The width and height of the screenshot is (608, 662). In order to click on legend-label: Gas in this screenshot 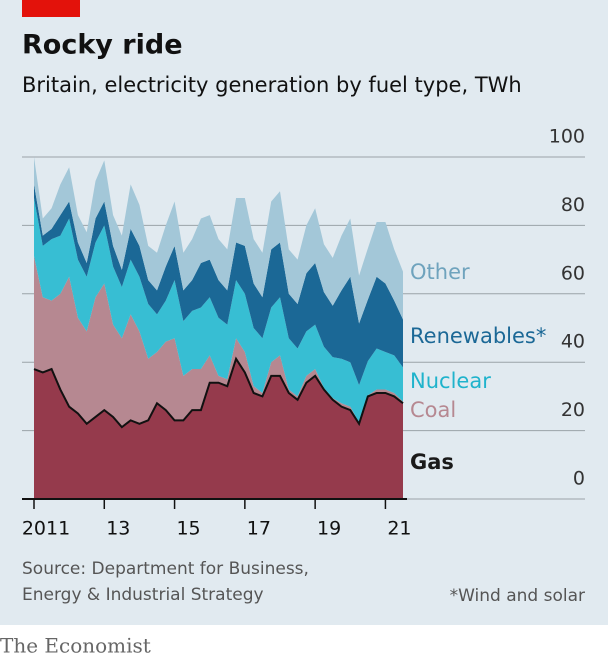, I will do `click(432, 462)`.